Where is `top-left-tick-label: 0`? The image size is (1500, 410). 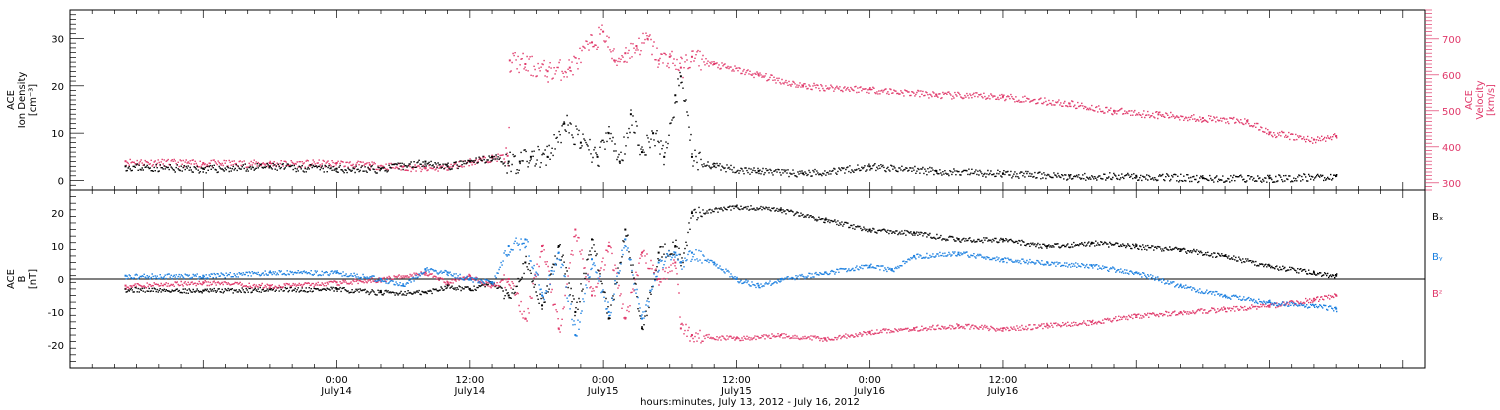 top-left-tick-label: 0 is located at coordinates (61, 182).